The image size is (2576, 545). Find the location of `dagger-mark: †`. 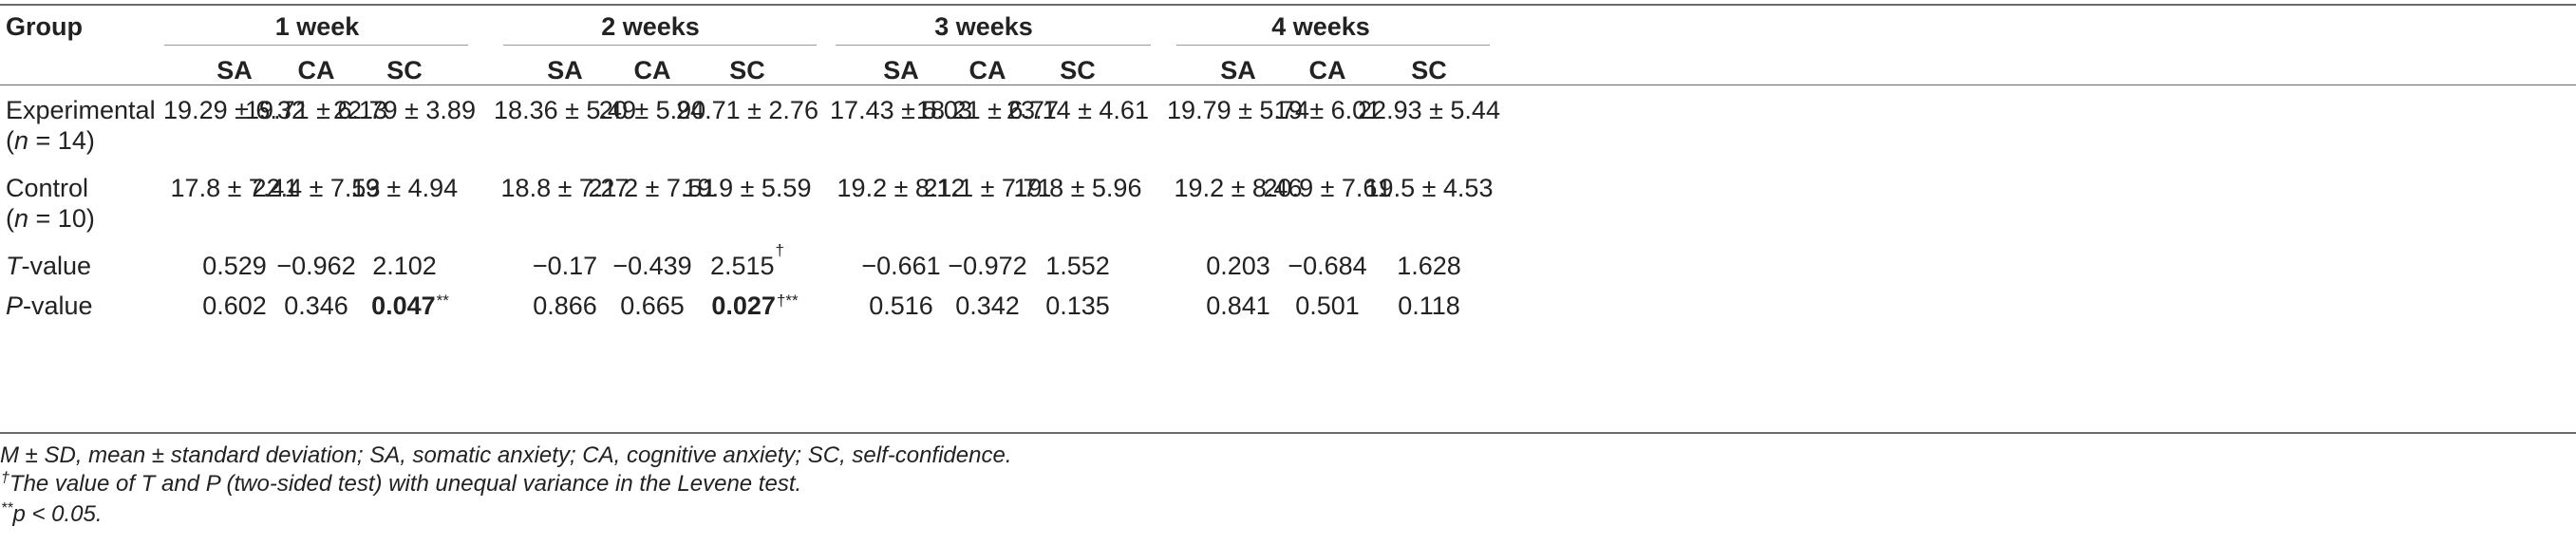

dagger-mark: † is located at coordinates (780, 250).